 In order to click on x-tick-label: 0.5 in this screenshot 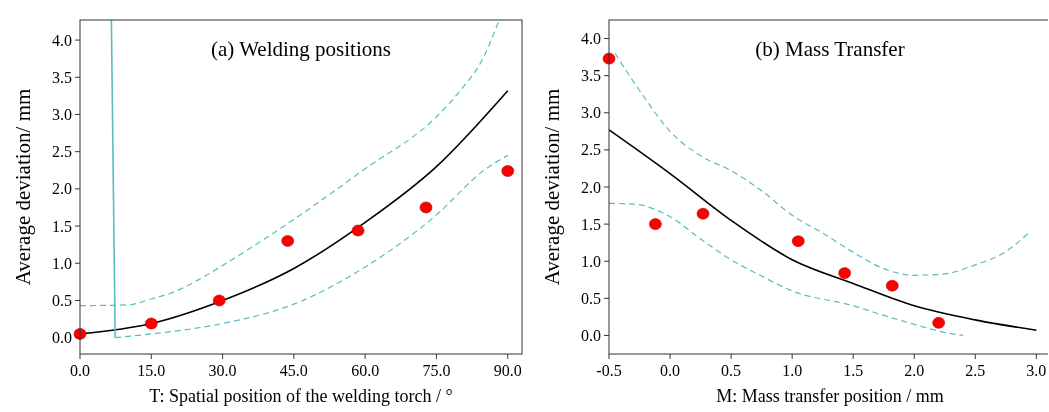, I will do `click(731, 370)`.